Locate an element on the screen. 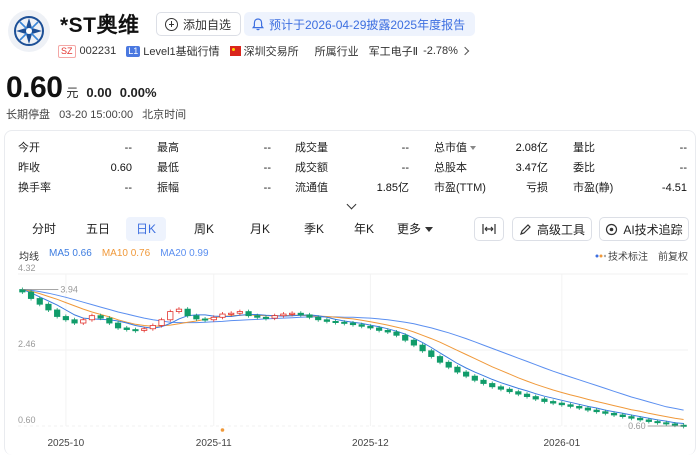 The image size is (700, 455). fullscreen-toggle-button is located at coordinates (489, 229).